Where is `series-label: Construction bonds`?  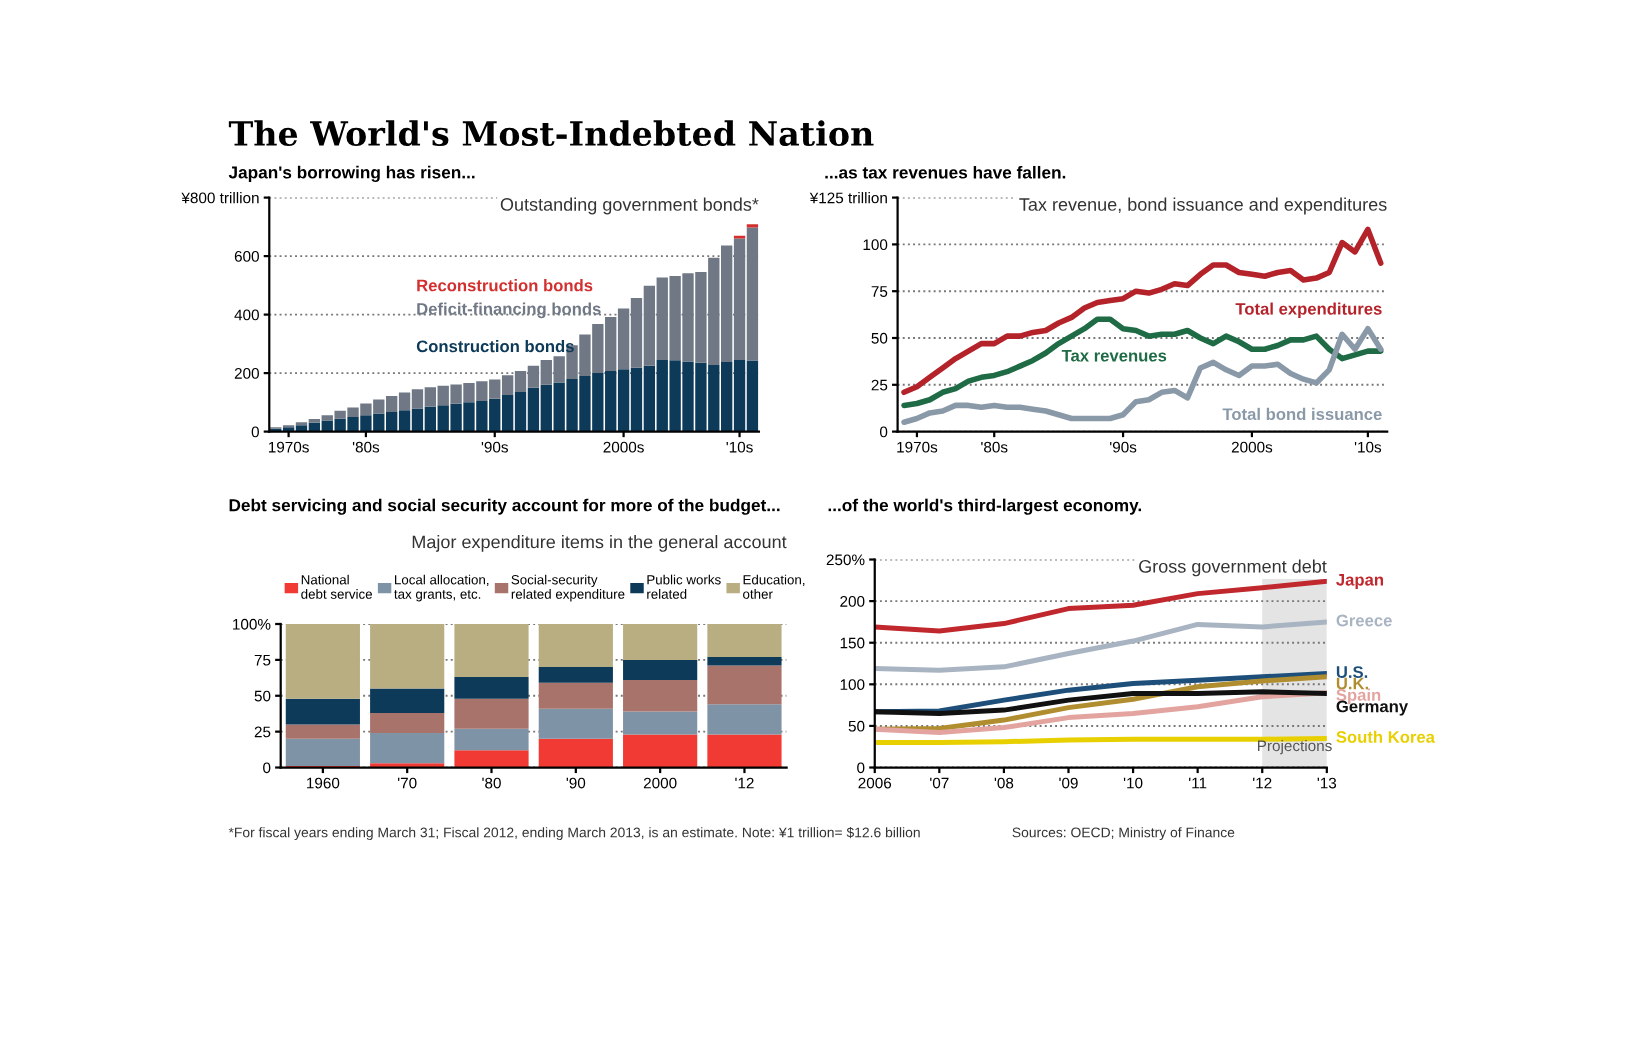
series-label: Construction bonds is located at coordinates (495, 346).